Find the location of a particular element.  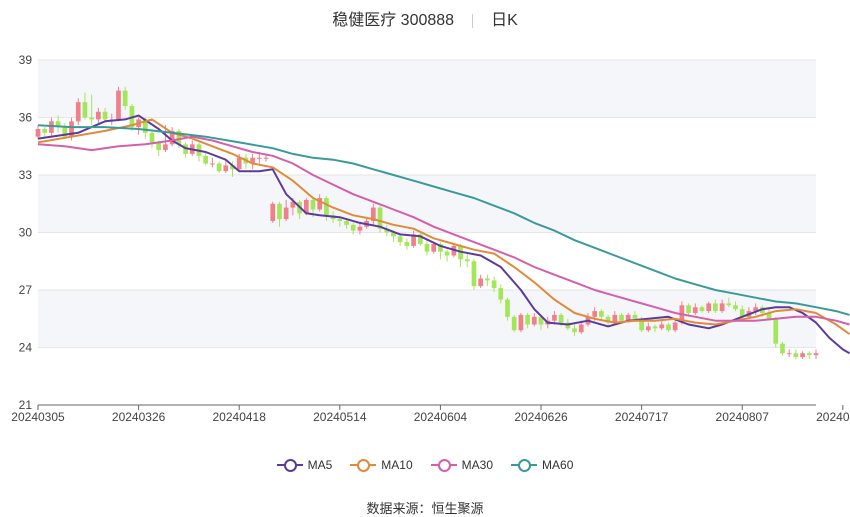

legend-item-ma60: MA60 is located at coordinates (542, 465).